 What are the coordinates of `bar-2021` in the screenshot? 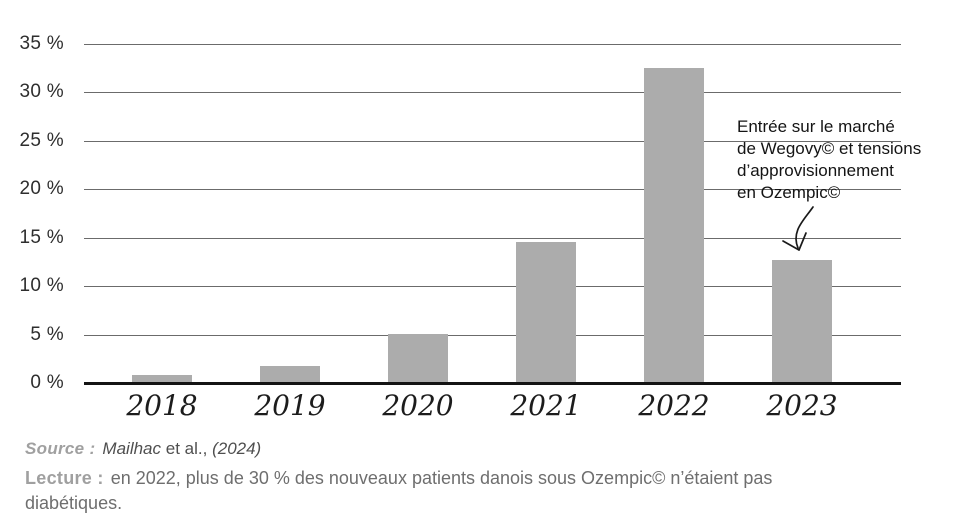 It's located at (546, 312).